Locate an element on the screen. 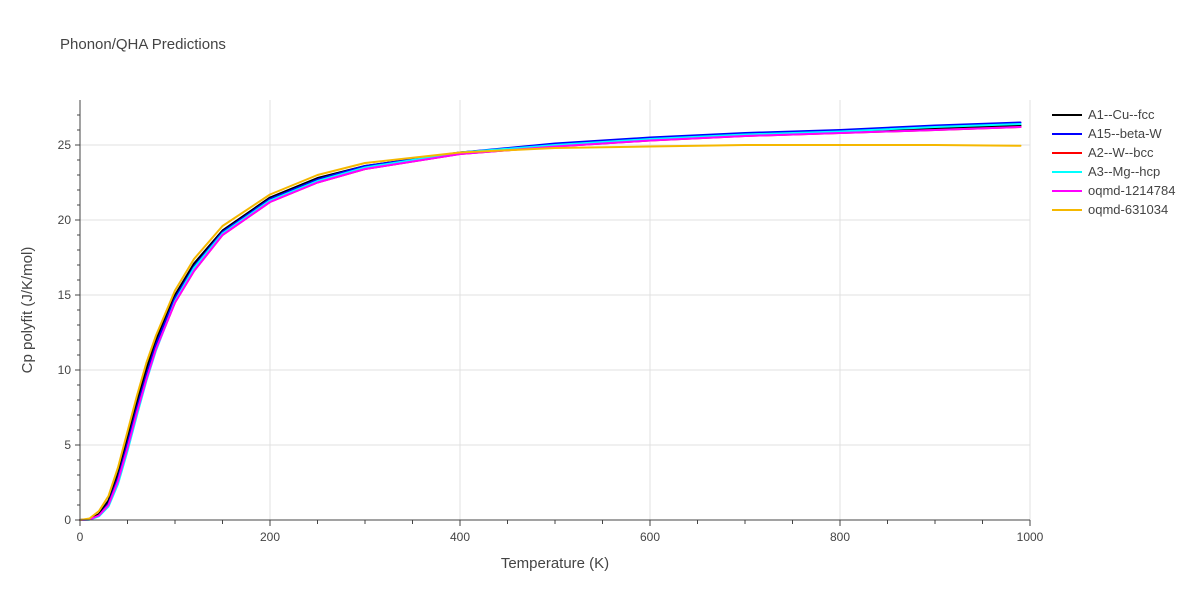  legend-item-a1-cu-fcc: A1--Cu--fcc is located at coordinates (1113, 114).